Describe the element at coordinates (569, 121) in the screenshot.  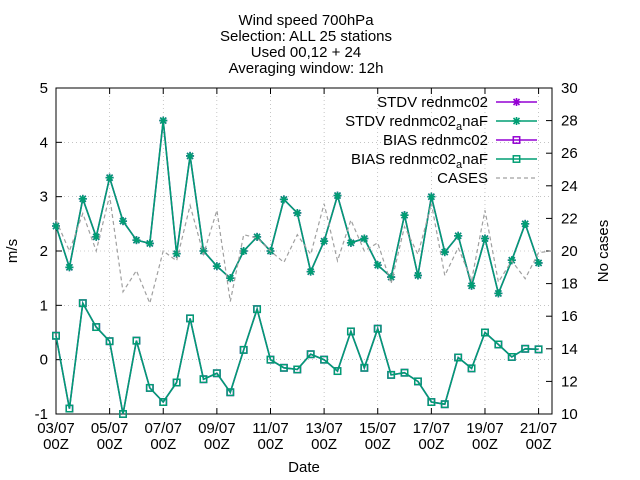
I see `y2-tick-label: 28` at that location.